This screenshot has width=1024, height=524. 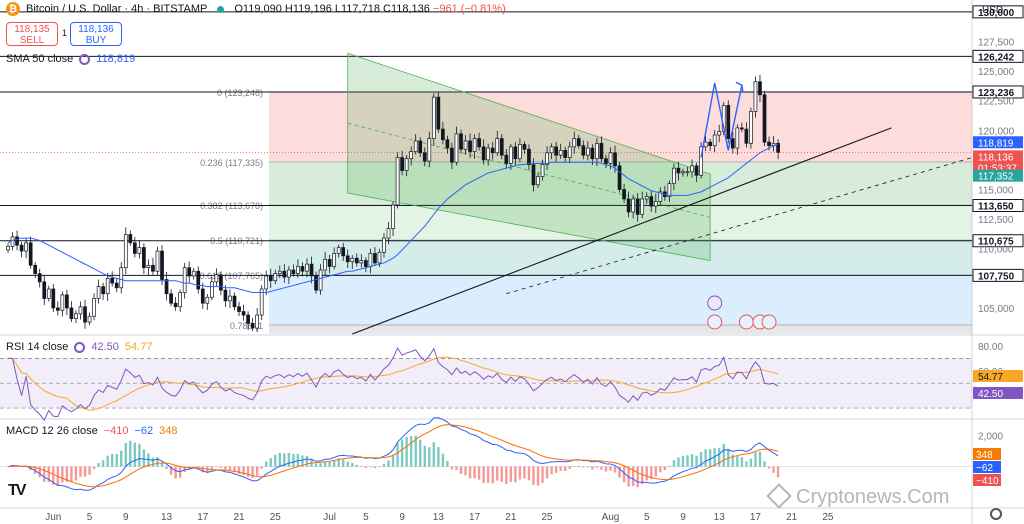 What do you see at coordinates (70, 59) in the screenshot?
I see `sma-legend: SMA 50 close 118,819` at bounding box center [70, 59].